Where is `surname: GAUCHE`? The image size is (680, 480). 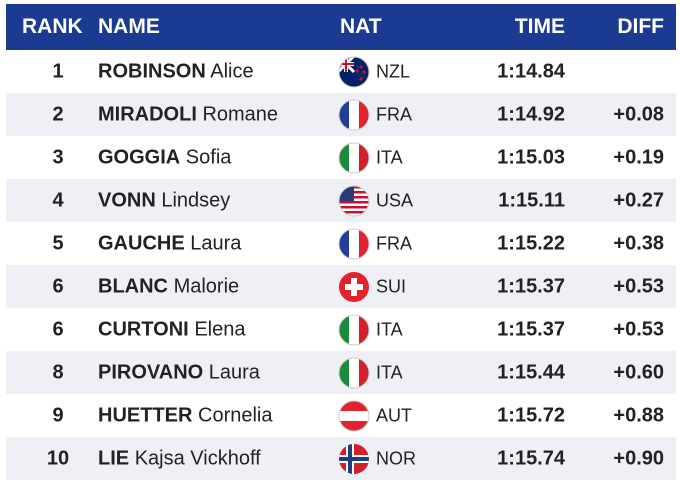
surname: GAUCHE is located at coordinates (141, 243).